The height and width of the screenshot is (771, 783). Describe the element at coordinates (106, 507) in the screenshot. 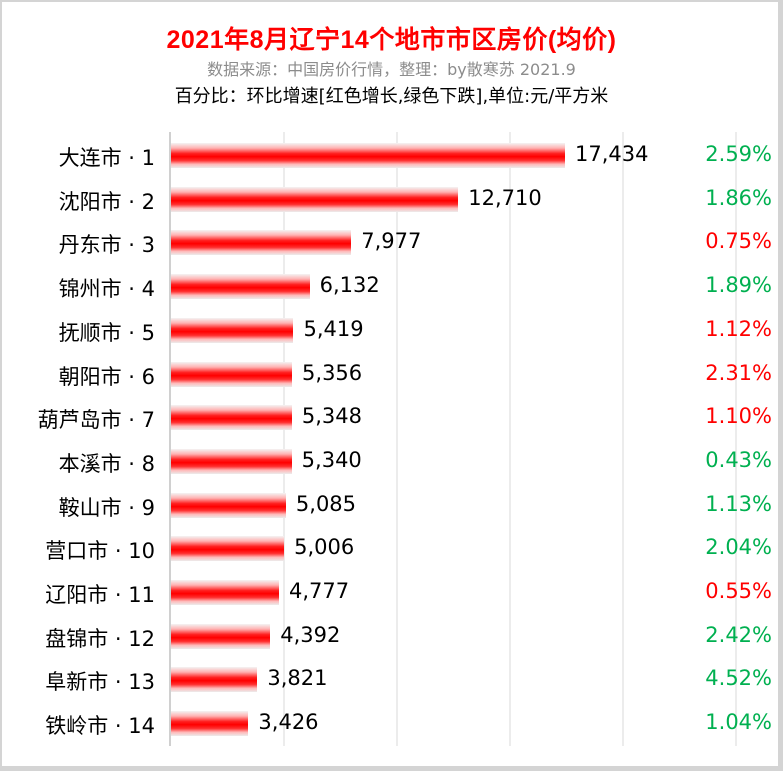

I see `category-label: 鞍山市 · 9` at that location.